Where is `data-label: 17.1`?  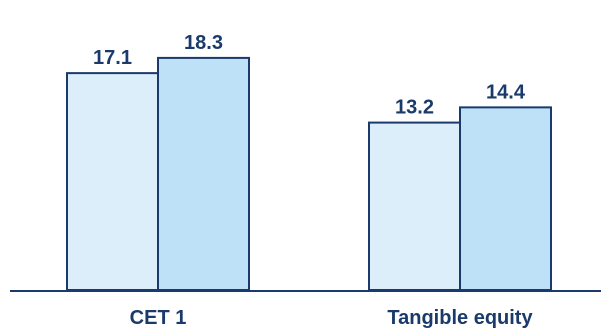
data-label: 17.1 is located at coordinates (112, 58).